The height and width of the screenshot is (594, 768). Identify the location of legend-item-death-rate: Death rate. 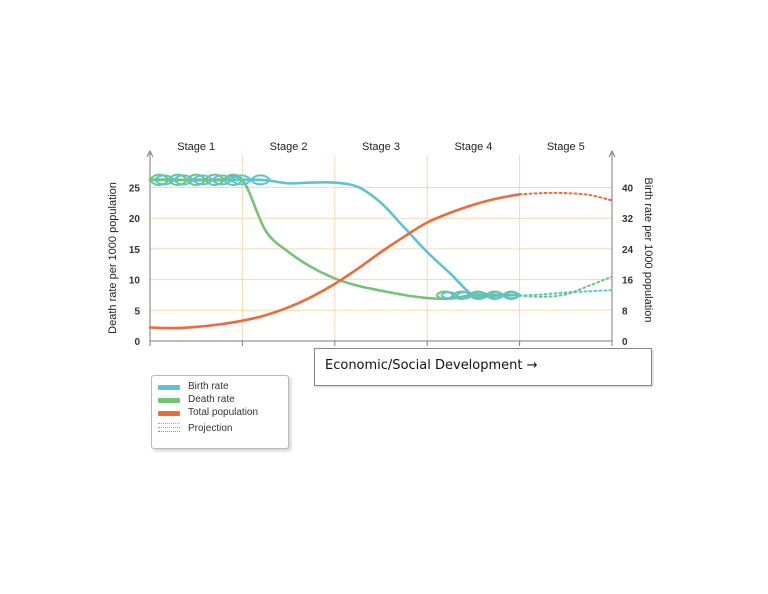
(221, 400).